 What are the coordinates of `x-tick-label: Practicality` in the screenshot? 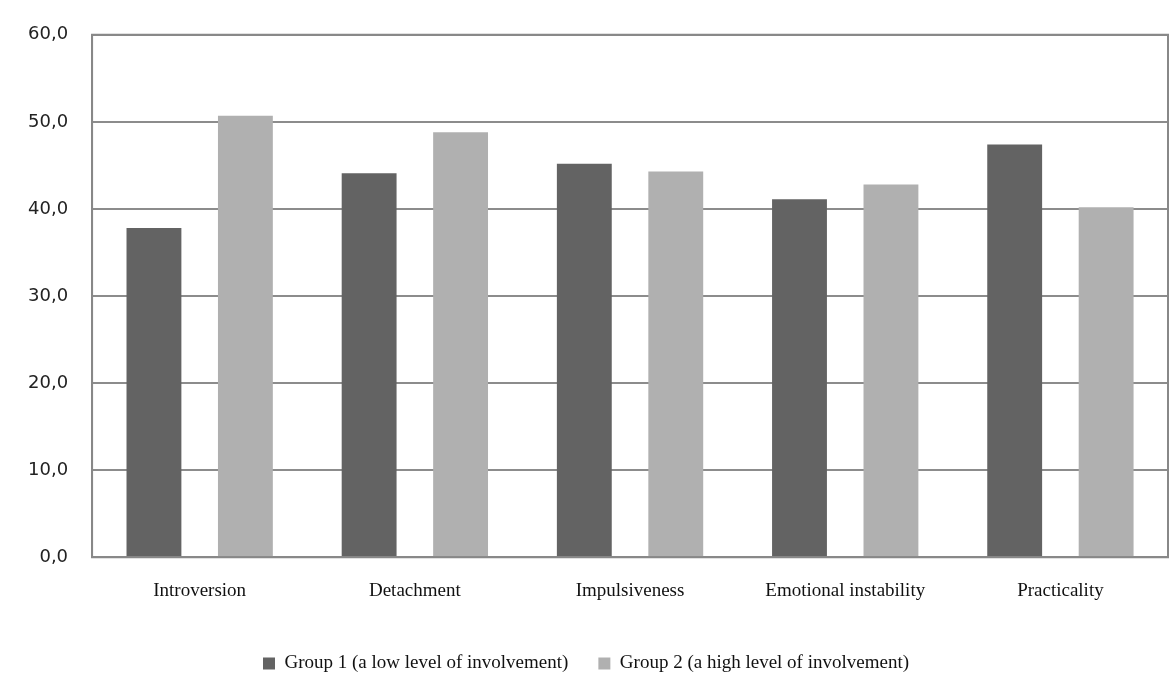 It's located at (1061, 589).